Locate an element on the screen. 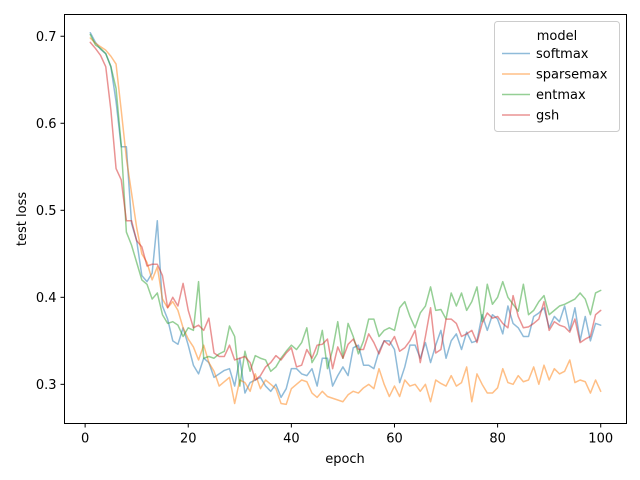 This screenshot has height=480, width=640. legend: model softmax sparsemax entmax gsh is located at coordinates (557, 76).